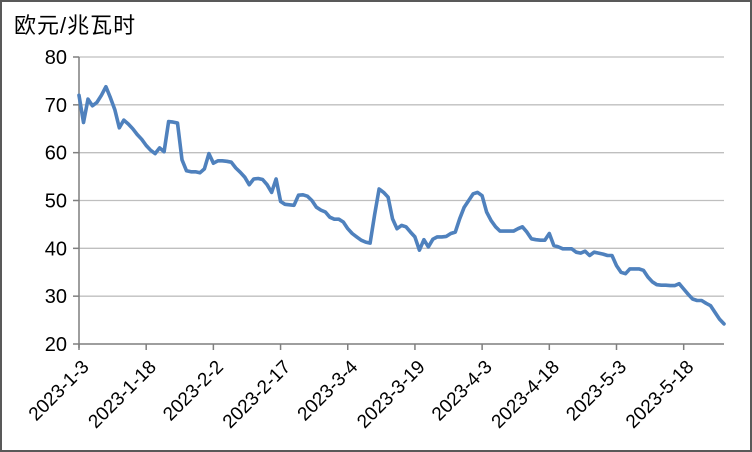 This screenshot has width=752, height=452. What do you see at coordinates (56, 154) in the screenshot?
I see `y-axis-tick-label: 60` at bounding box center [56, 154].